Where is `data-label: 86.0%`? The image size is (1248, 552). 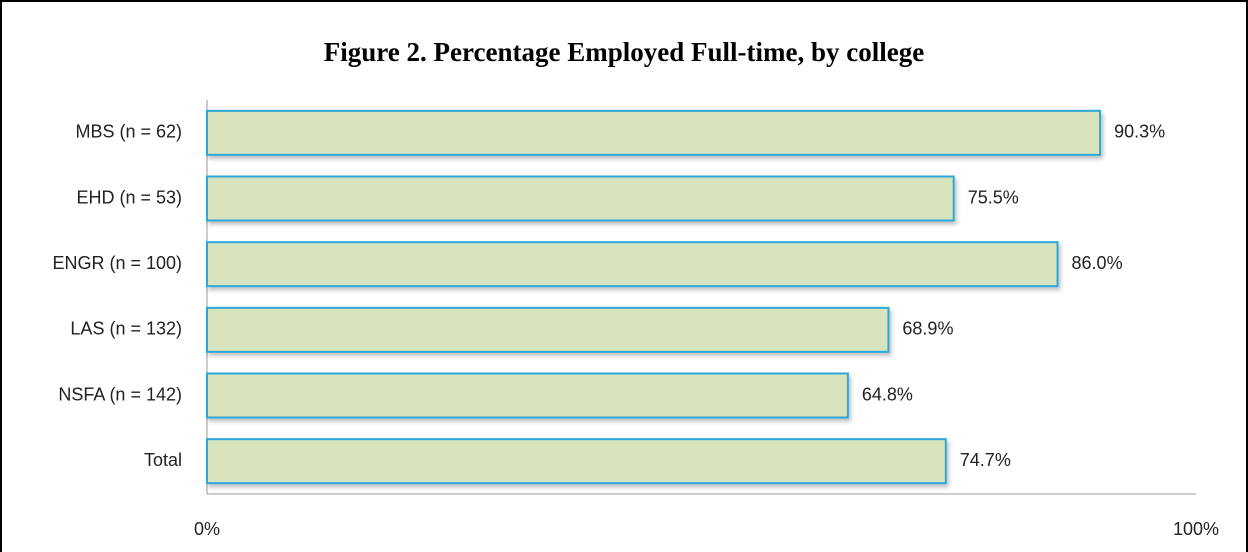
data-label: 86.0% is located at coordinates (1097, 263).